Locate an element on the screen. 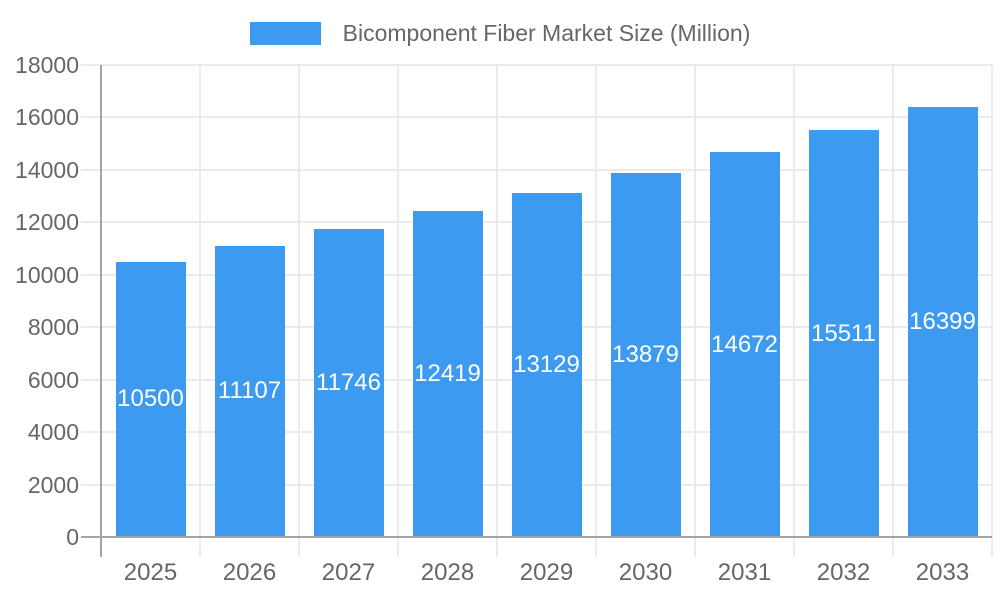 The image size is (1000, 600). y-axis-label: 0 is located at coordinates (72, 537).